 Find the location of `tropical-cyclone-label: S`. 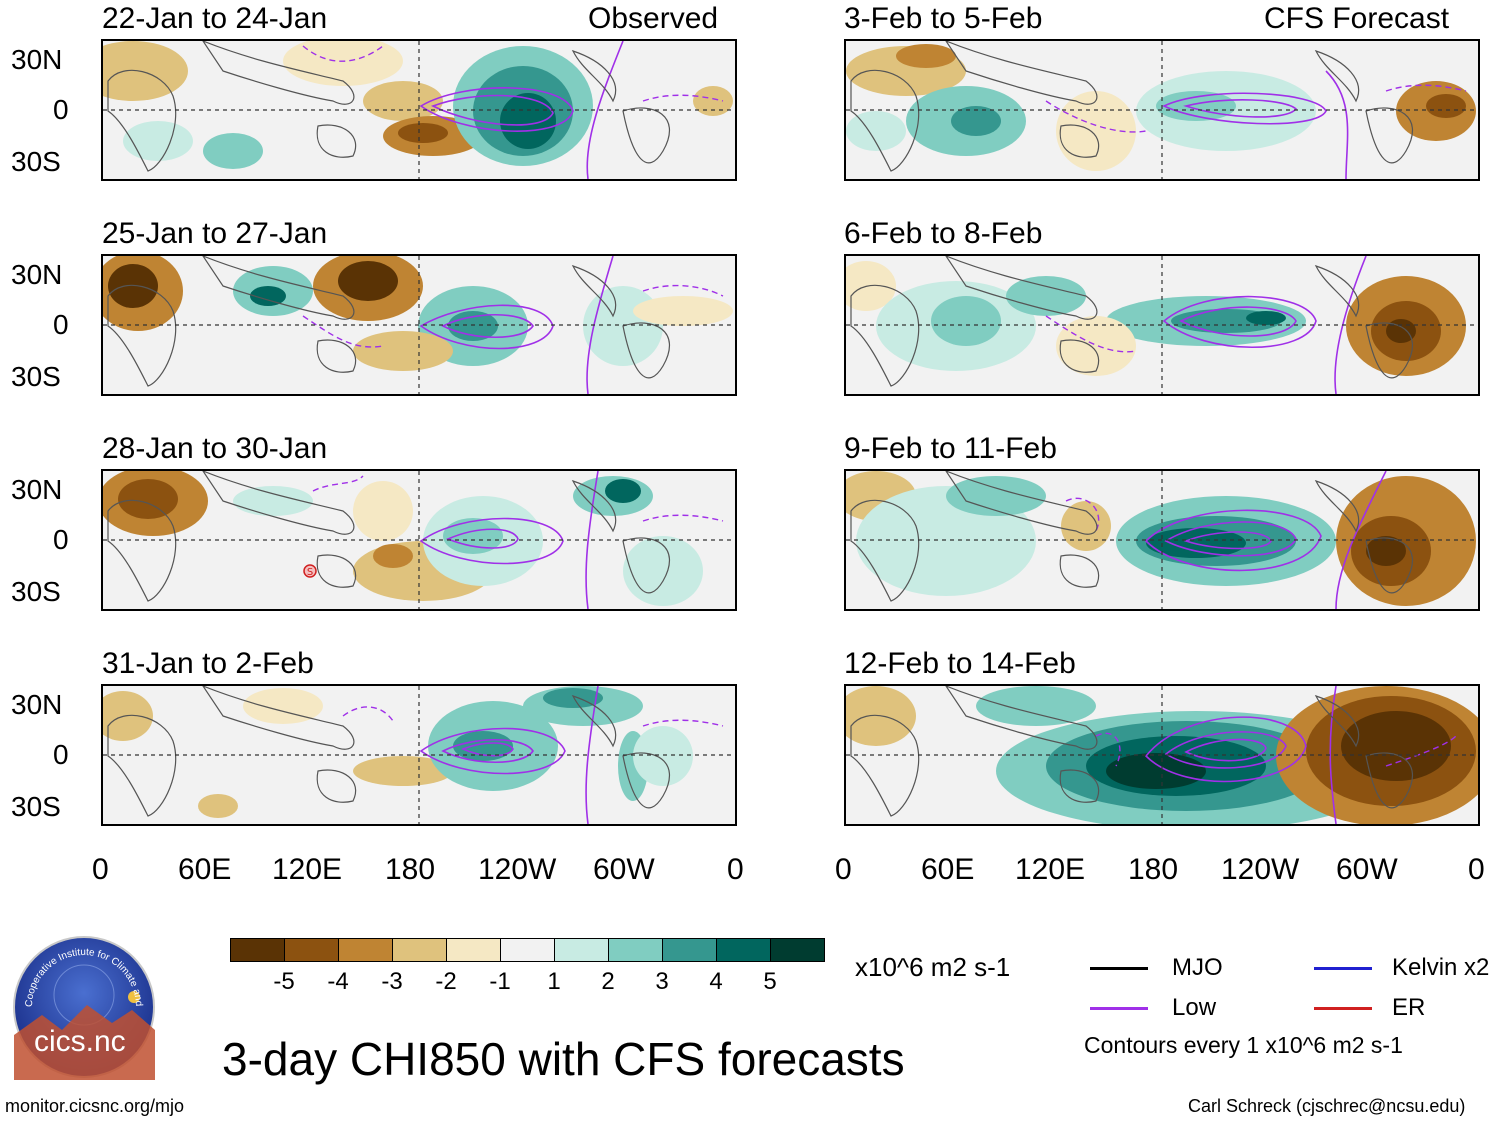

tropical-cyclone-label: S is located at coordinates (310, 572).